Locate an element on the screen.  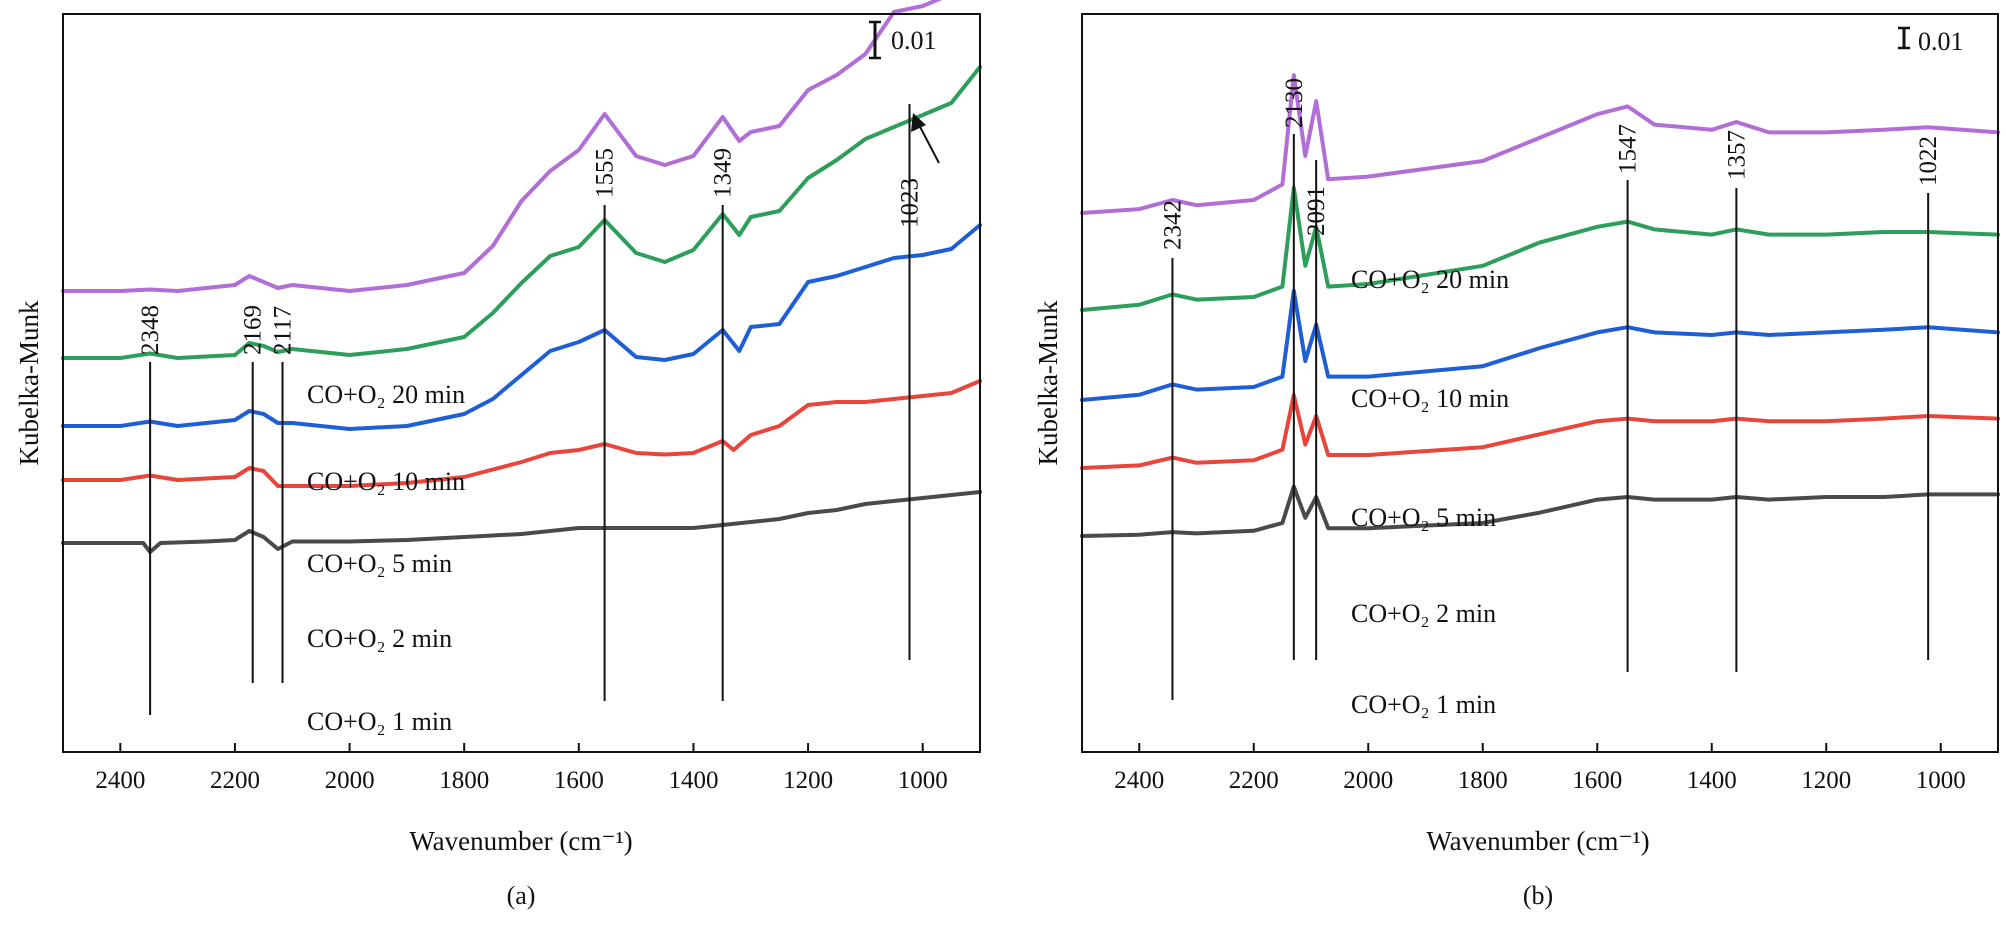
panel-b-y-axis-title: Kubelka-Munk is located at coordinates (1048, 382).